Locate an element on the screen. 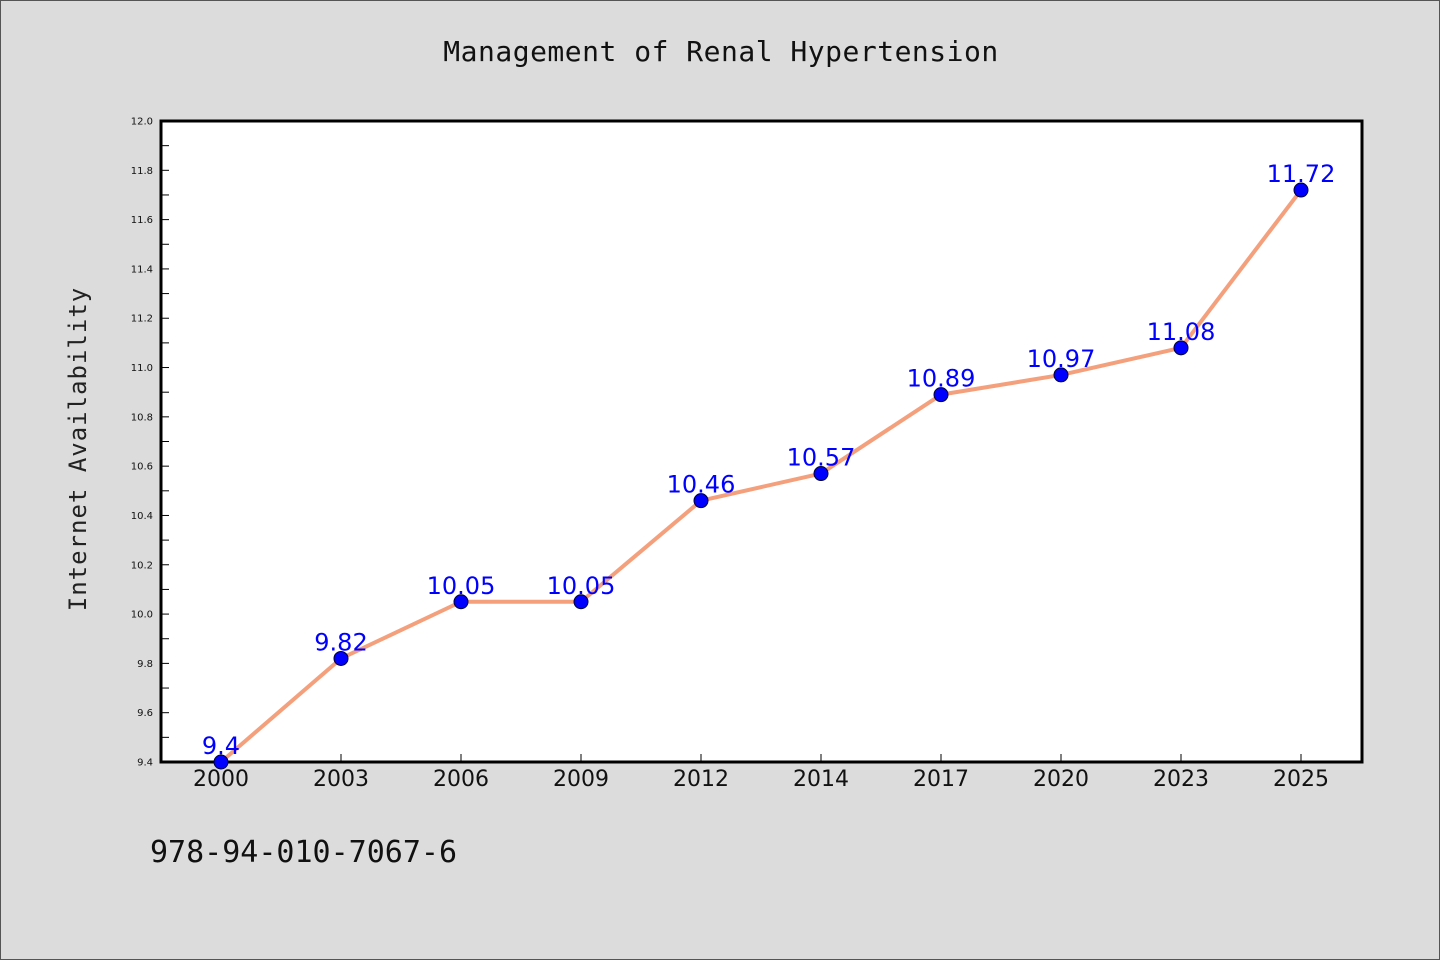 This screenshot has width=1440, height=960. data-label: 10.97 is located at coordinates (1061, 359).